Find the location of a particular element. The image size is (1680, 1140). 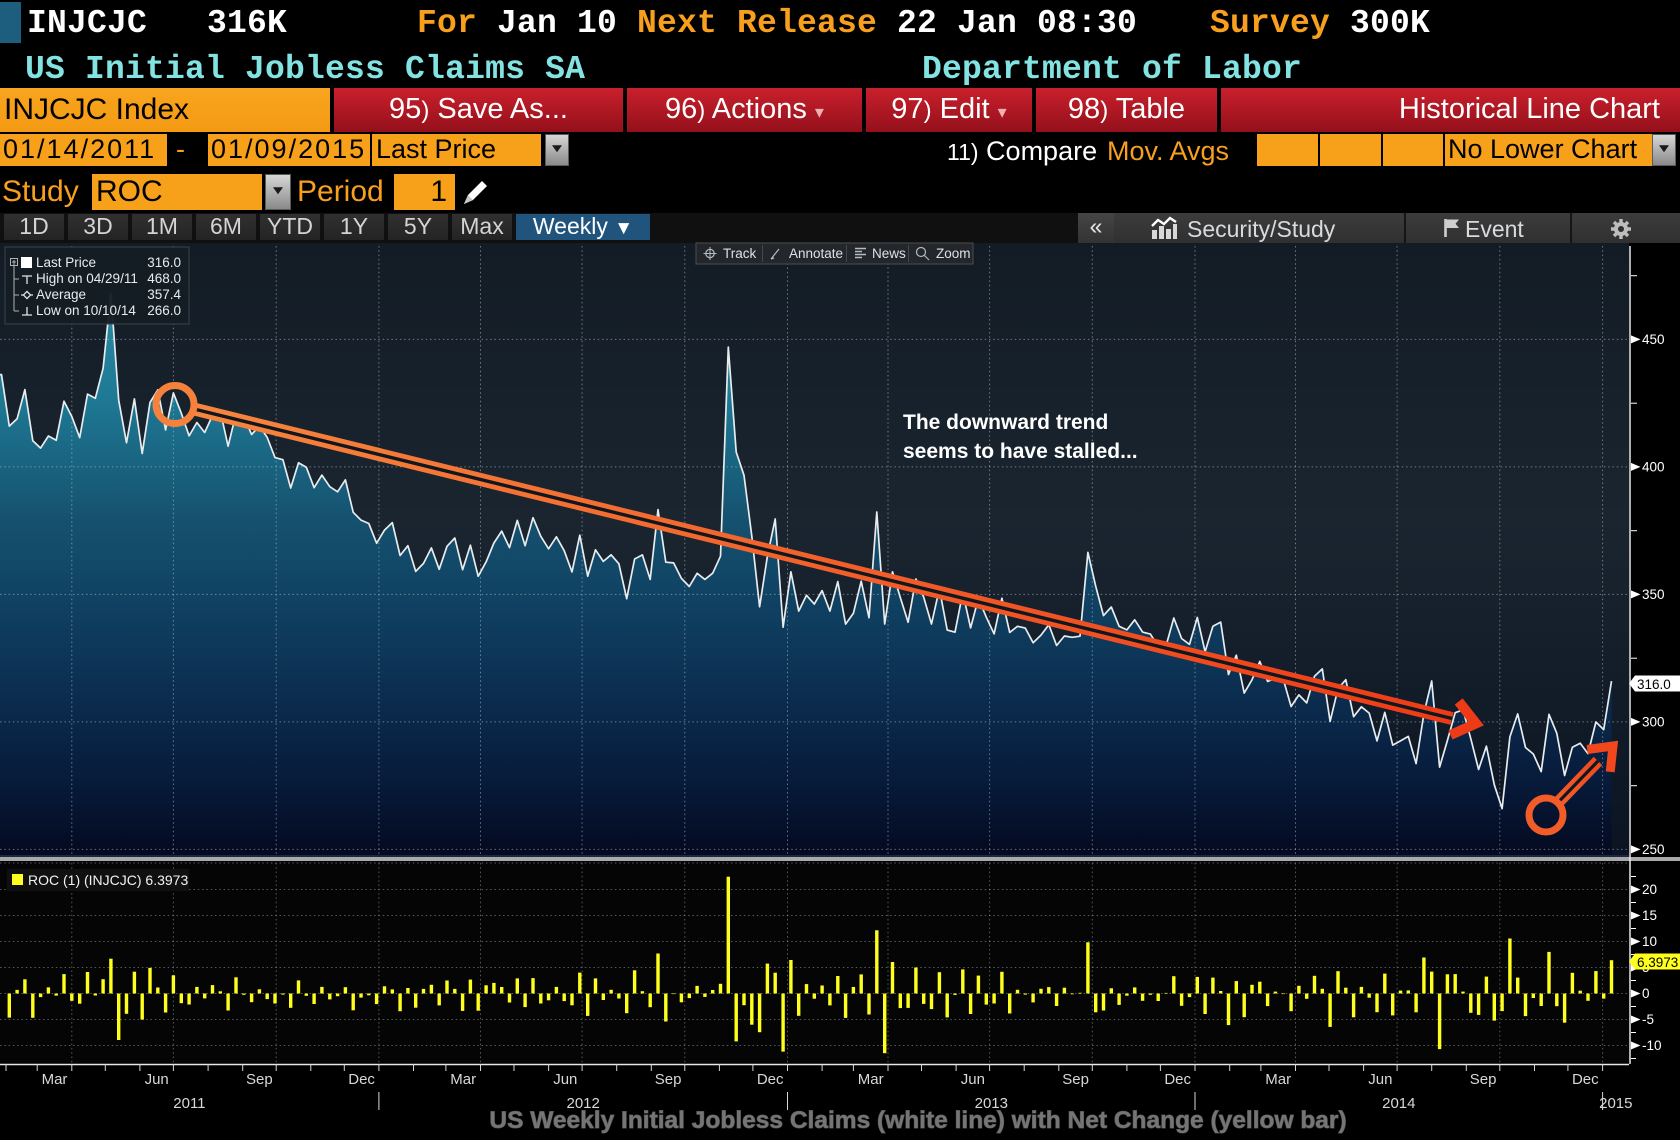

svg-text: 2011 is located at coordinates (189, 1103).